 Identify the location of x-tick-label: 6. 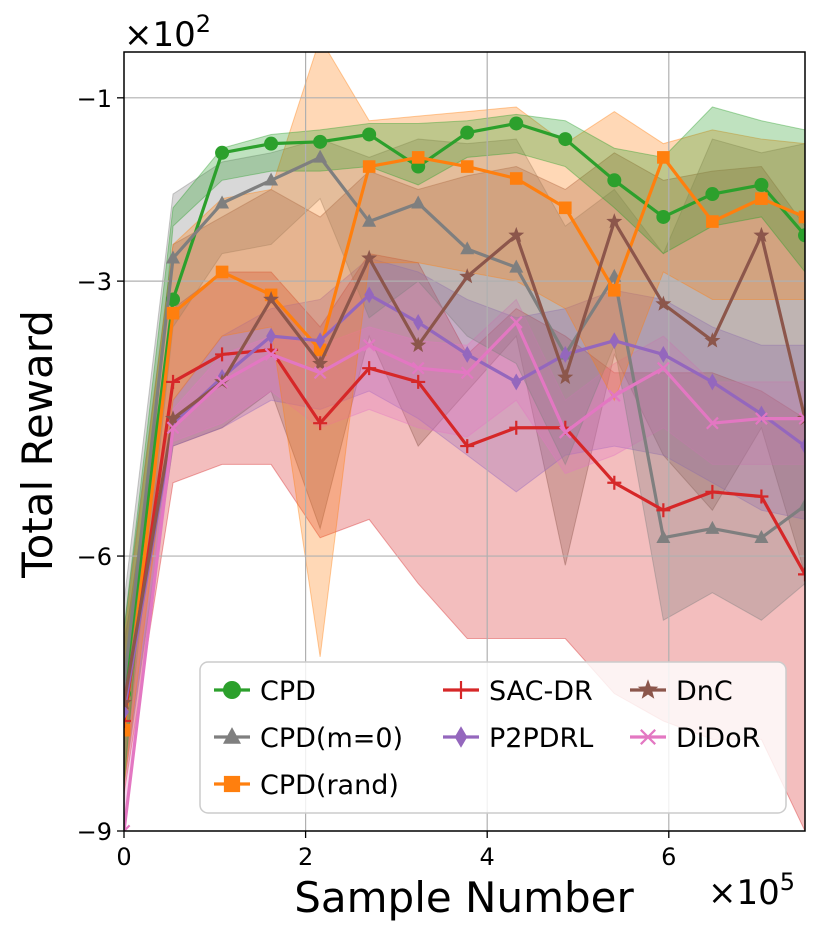
(668, 857).